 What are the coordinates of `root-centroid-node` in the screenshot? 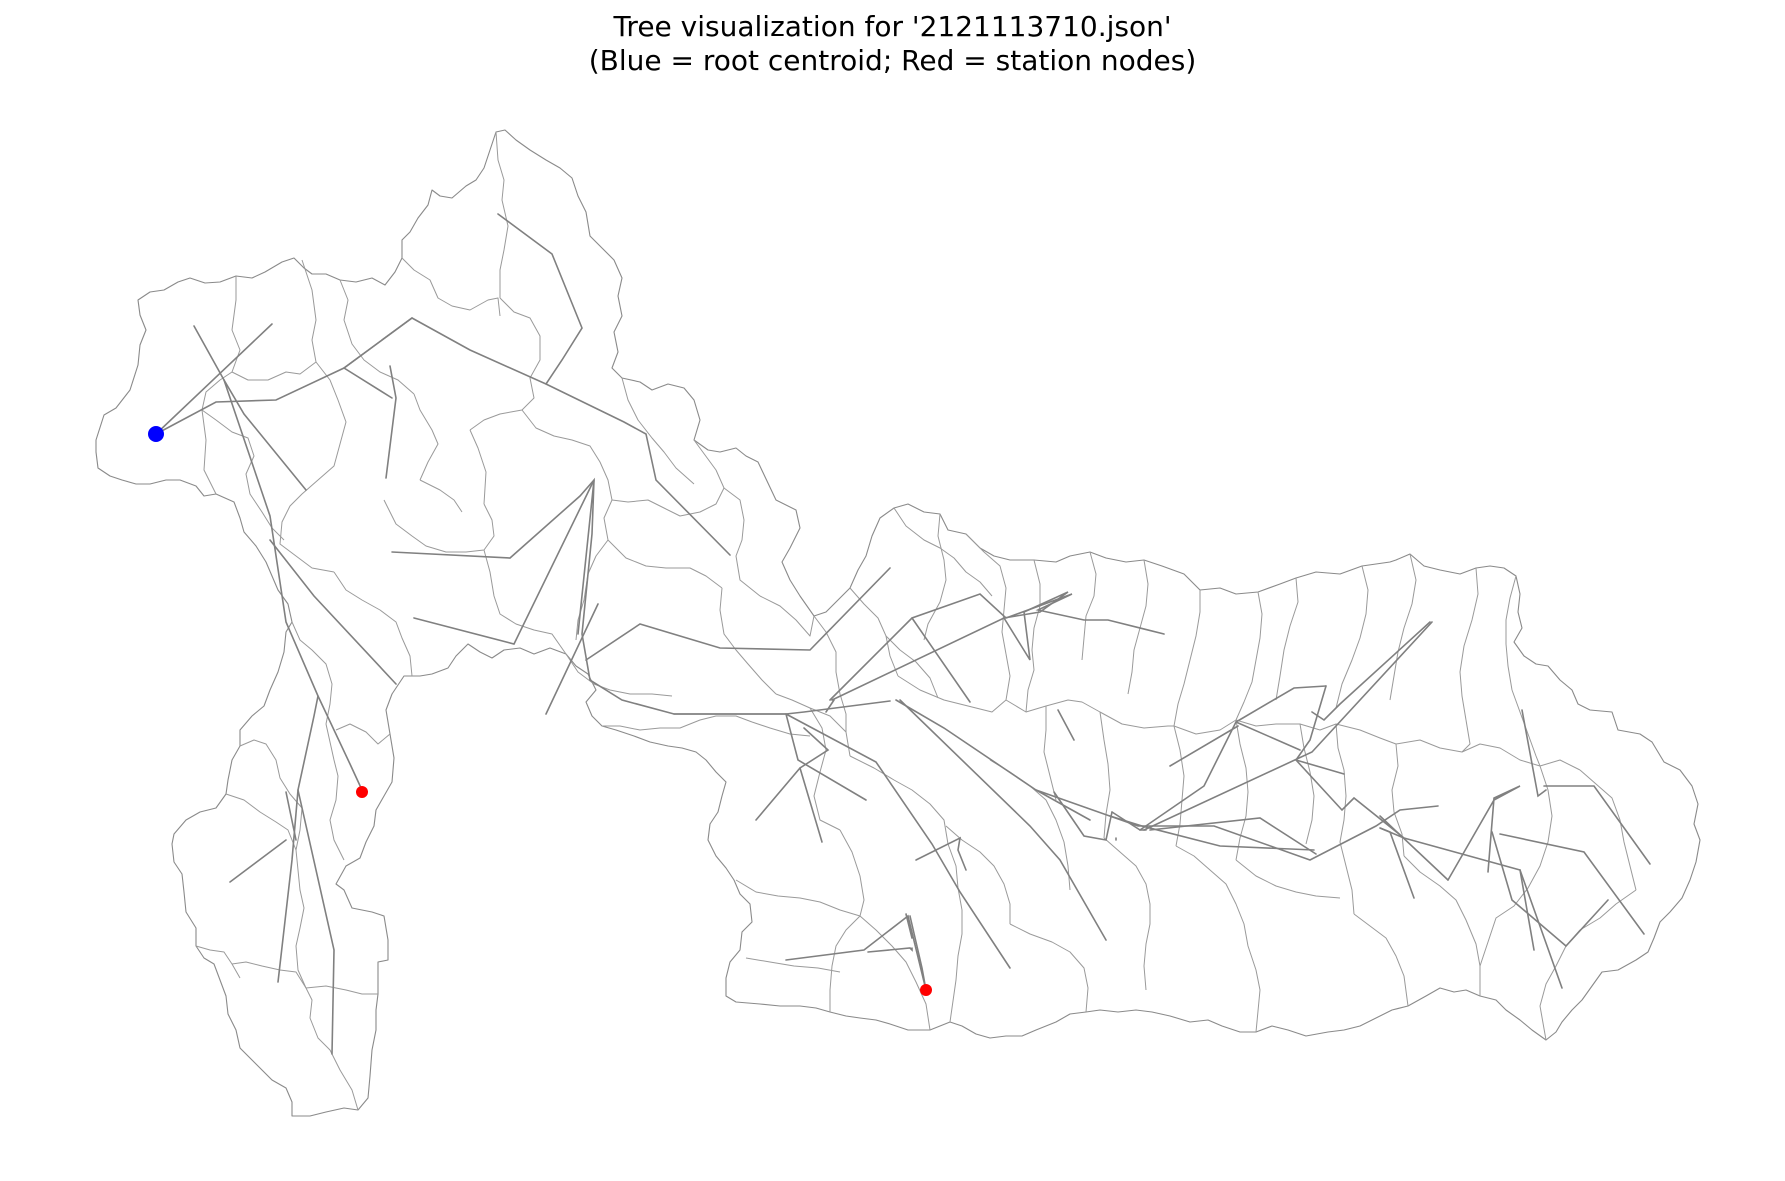 It's located at (156, 434).